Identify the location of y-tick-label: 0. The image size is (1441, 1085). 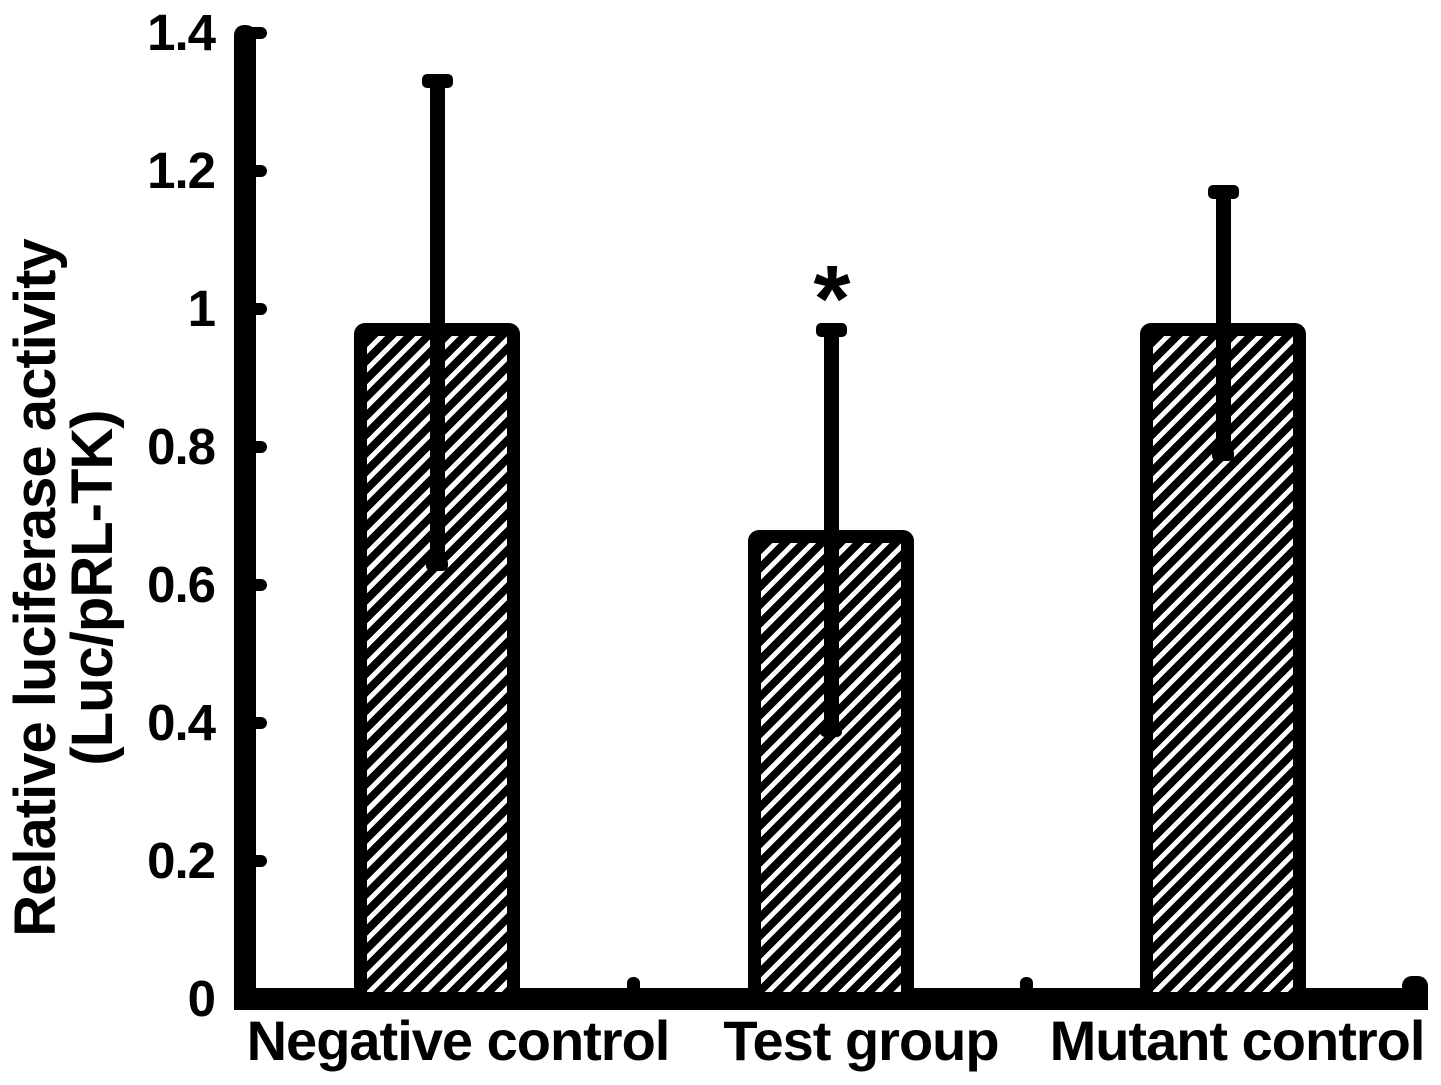
(201, 998).